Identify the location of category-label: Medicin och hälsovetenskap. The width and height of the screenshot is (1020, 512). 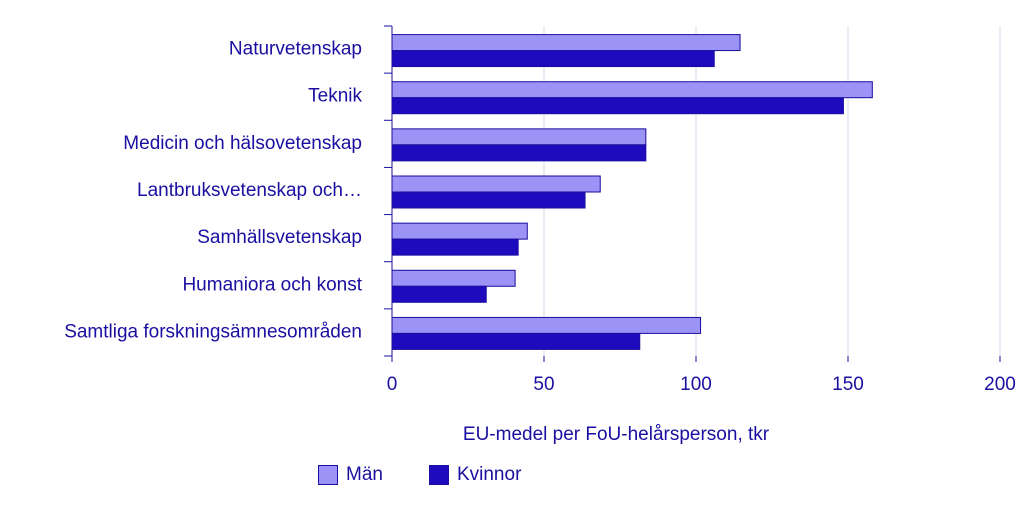
(242, 143).